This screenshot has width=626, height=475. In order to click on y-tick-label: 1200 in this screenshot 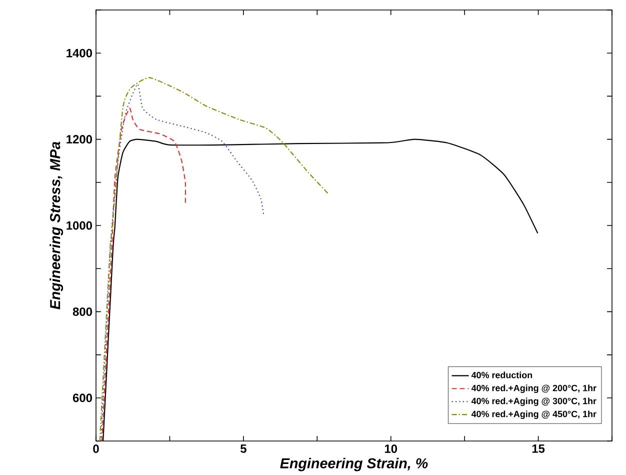, I will do `click(79, 139)`.